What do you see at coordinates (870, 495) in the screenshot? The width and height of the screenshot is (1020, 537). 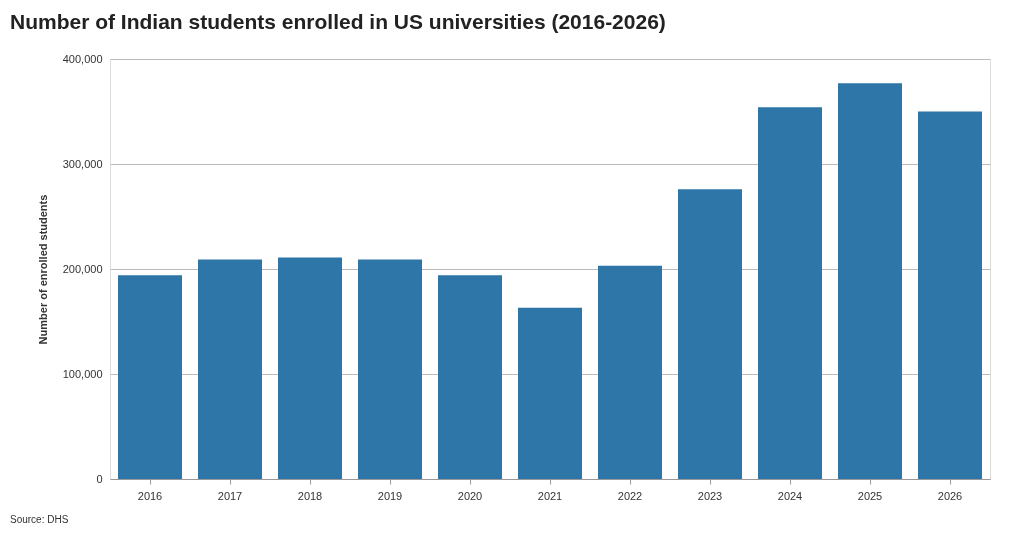 I see `x-tick-label: 2025` at bounding box center [870, 495].